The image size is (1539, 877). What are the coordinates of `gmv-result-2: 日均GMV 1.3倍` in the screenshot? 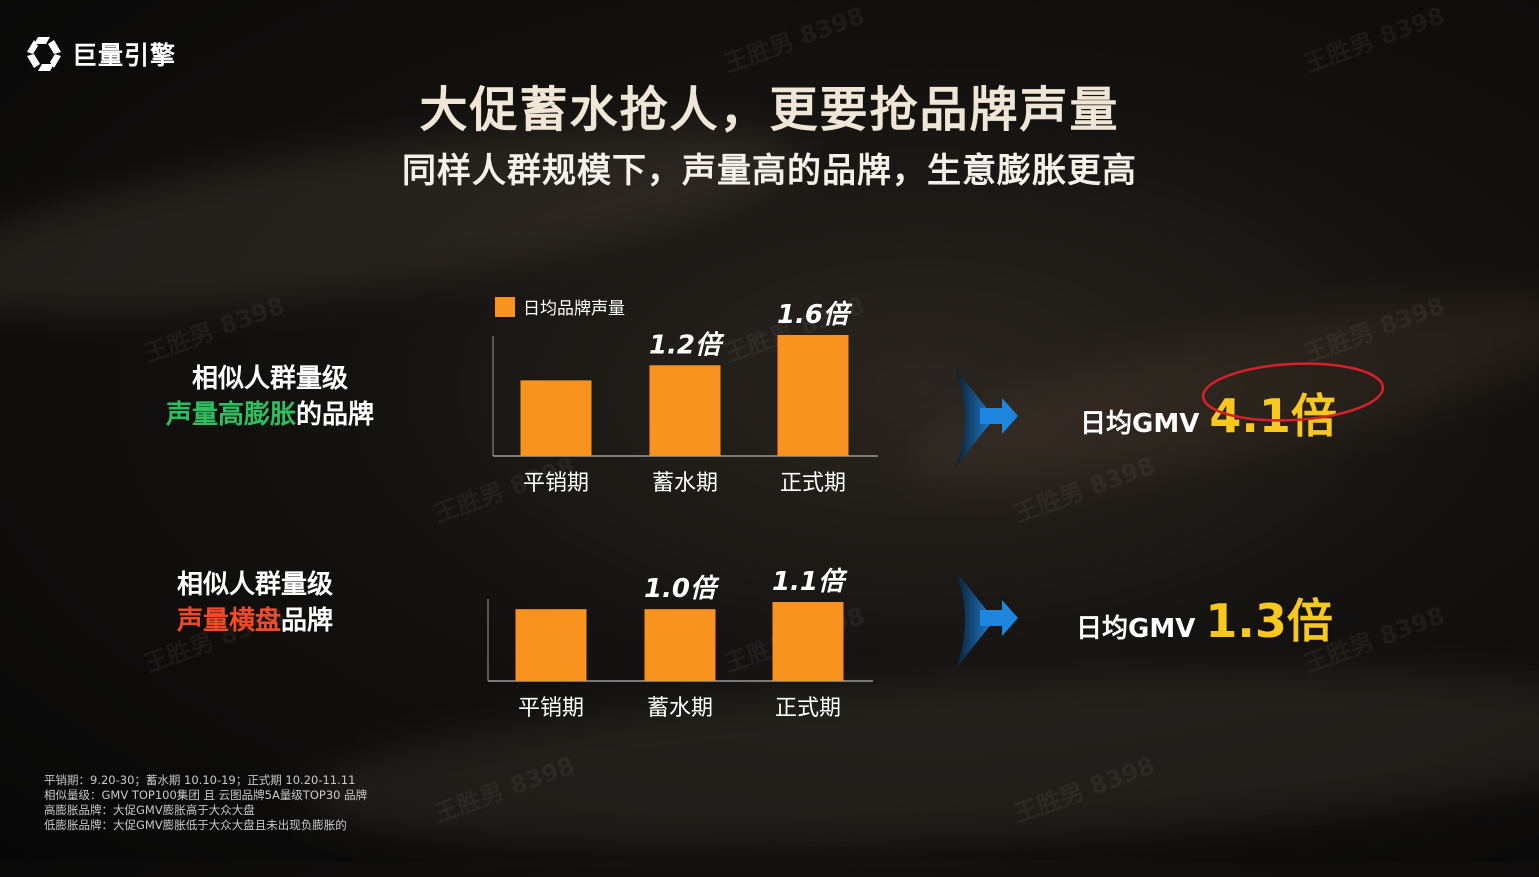 It's located at (1204, 618).